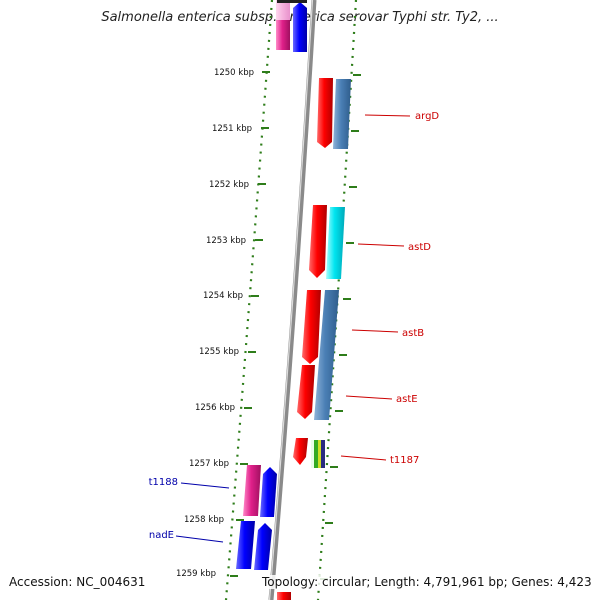  Describe the element at coordinates (318, 241) in the screenshot. I see `gene-arrow-astD` at that location.